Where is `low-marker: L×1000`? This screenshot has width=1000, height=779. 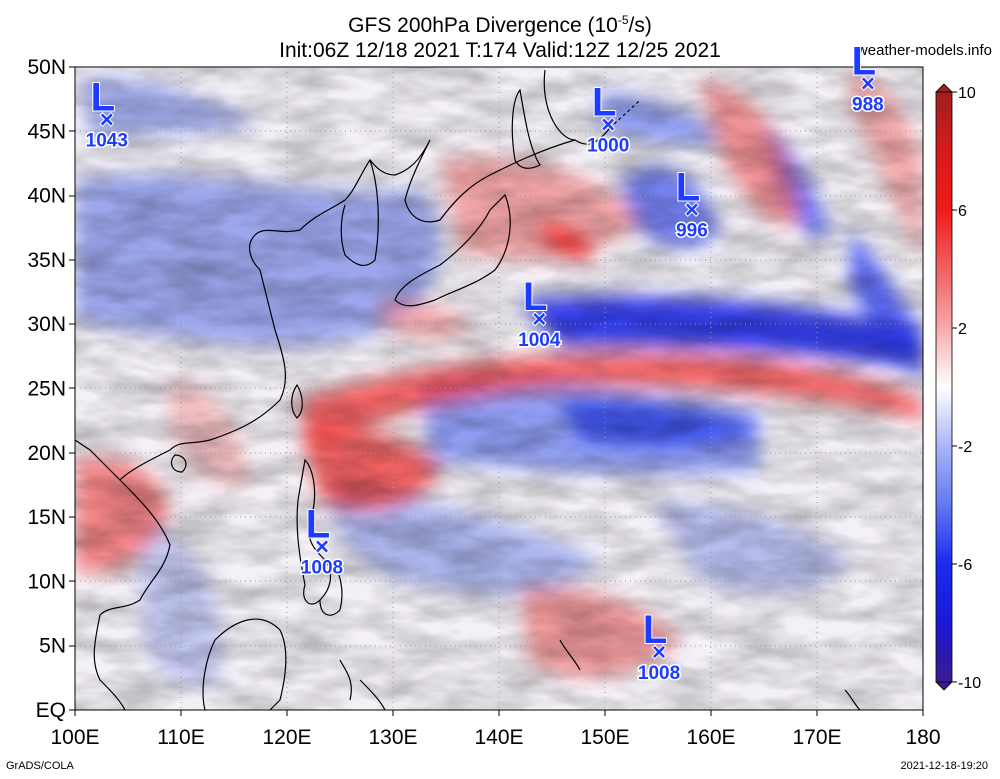 low-marker: L×1000 is located at coordinates (608, 119).